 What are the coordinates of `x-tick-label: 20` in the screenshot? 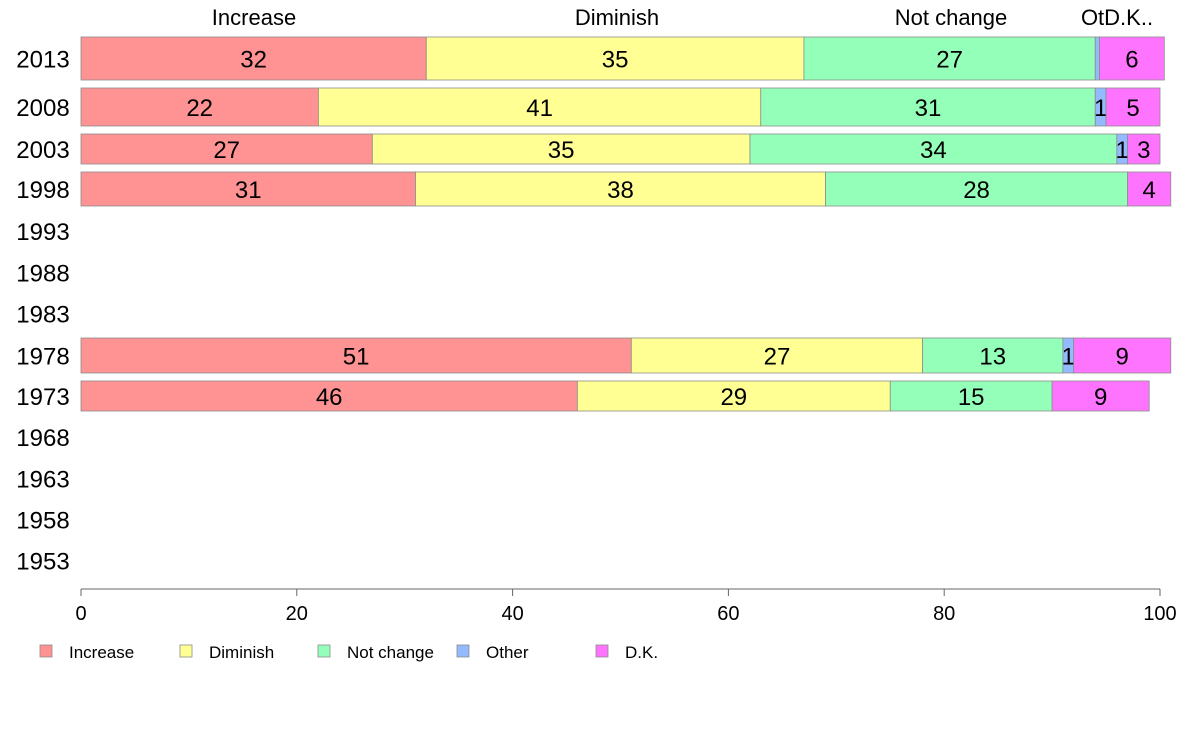 It's located at (297, 614).